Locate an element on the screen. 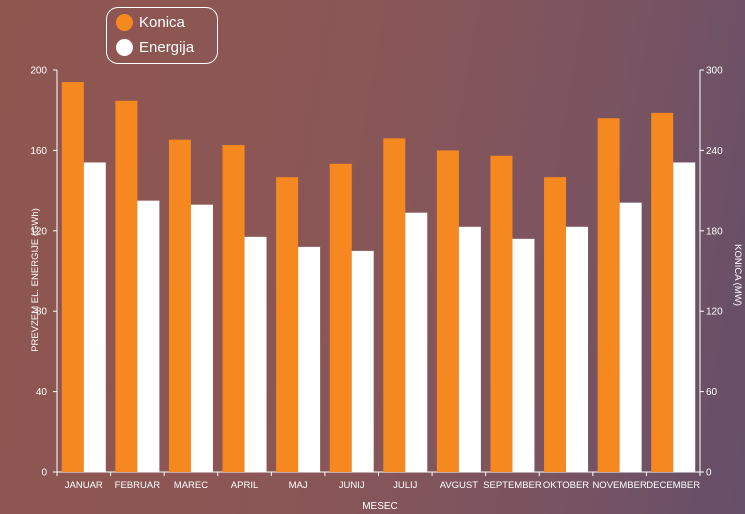 This screenshot has width=745, height=514. bar-energija-junij is located at coordinates (362, 361).